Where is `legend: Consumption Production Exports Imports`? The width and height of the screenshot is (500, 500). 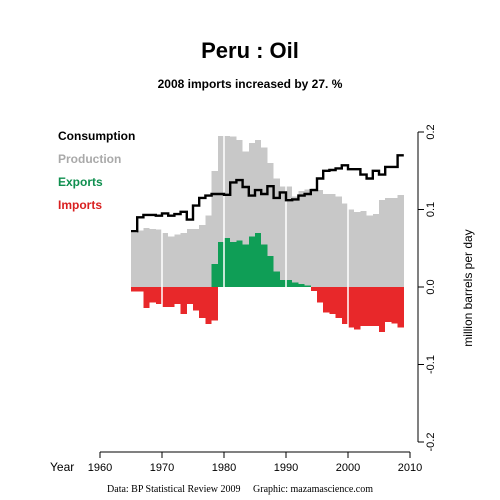
legend: Consumption Production Exports Imports is located at coordinates (96, 170).